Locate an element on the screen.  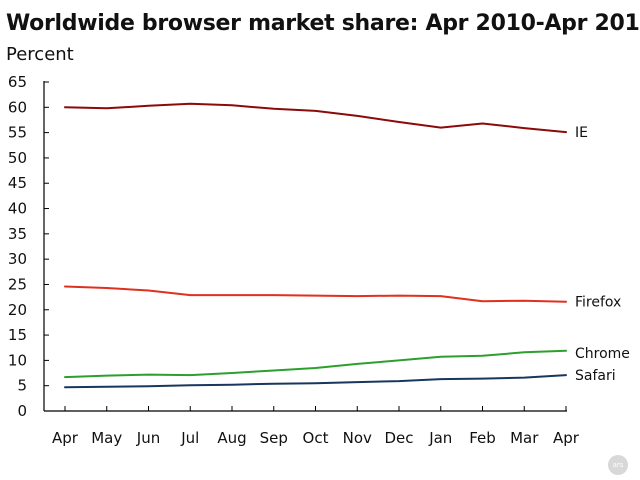
series-line-firefox is located at coordinates (315, 294).